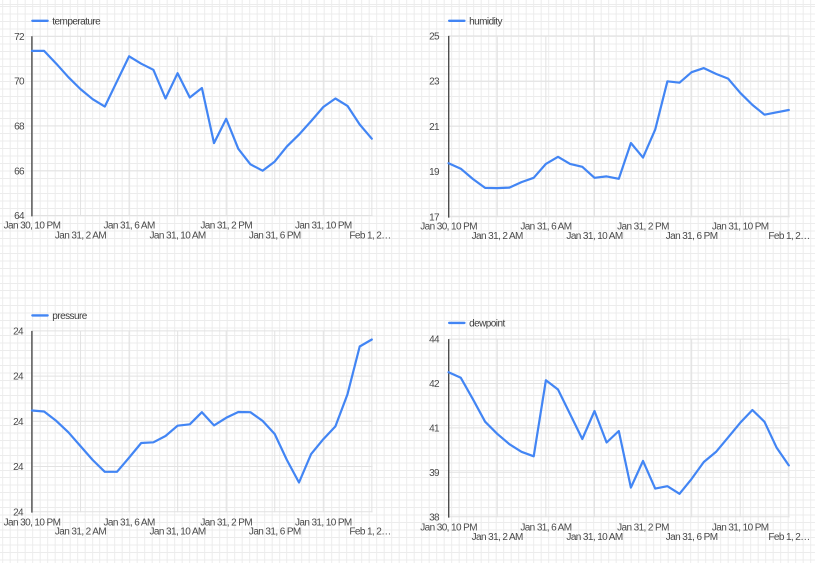 The height and width of the screenshot is (563, 815). What do you see at coordinates (434, 473) in the screenshot?
I see `svg-text: 39` at bounding box center [434, 473].